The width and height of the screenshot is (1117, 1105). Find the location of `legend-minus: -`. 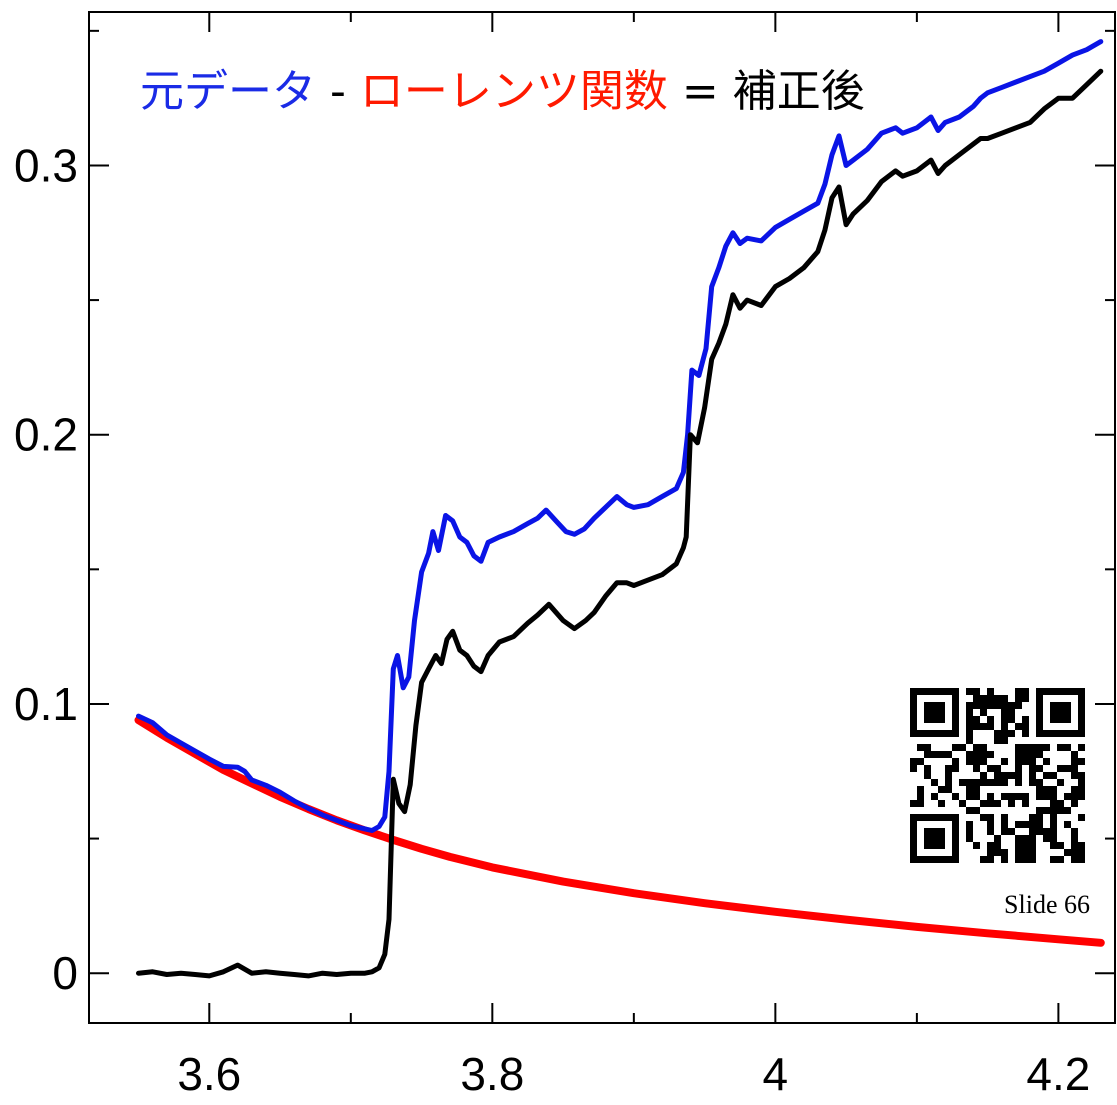

legend-minus: - is located at coordinates (338, 91).